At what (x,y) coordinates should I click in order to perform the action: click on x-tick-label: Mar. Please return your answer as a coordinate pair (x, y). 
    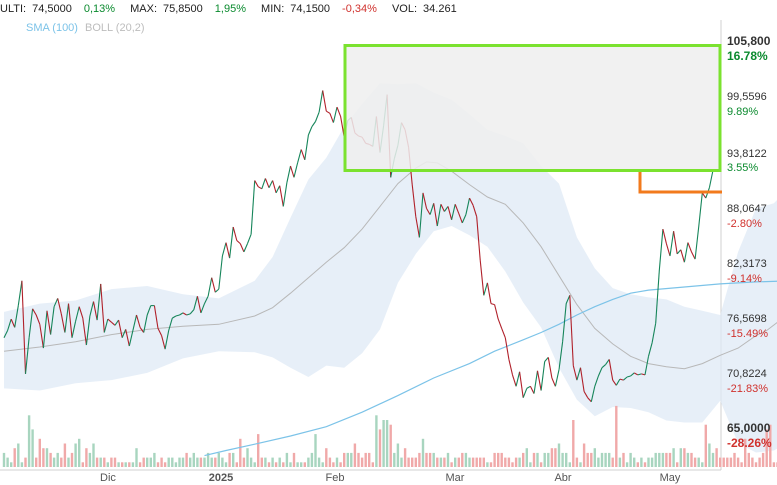
    Looking at the image, I should click on (455, 478).